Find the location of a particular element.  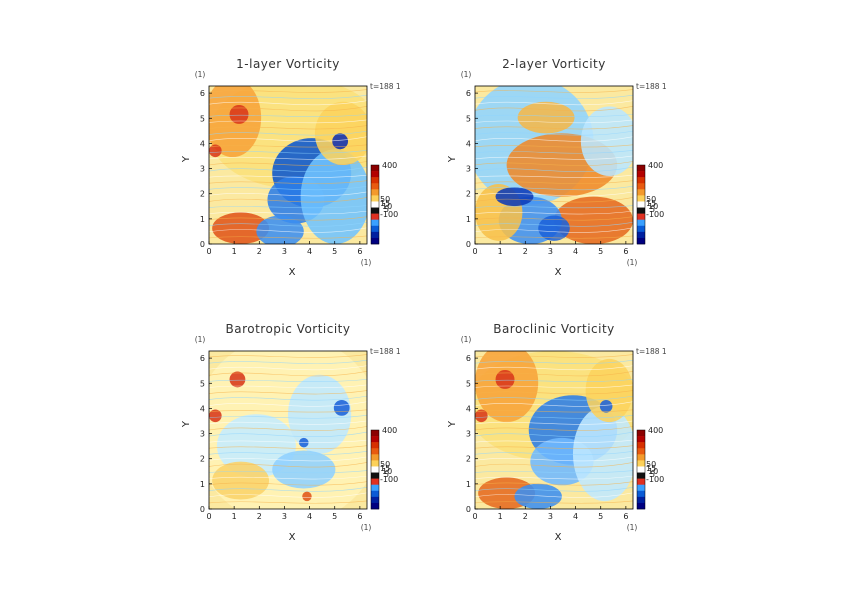

y-tick-label: 3 is located at coordinates (468, 434).